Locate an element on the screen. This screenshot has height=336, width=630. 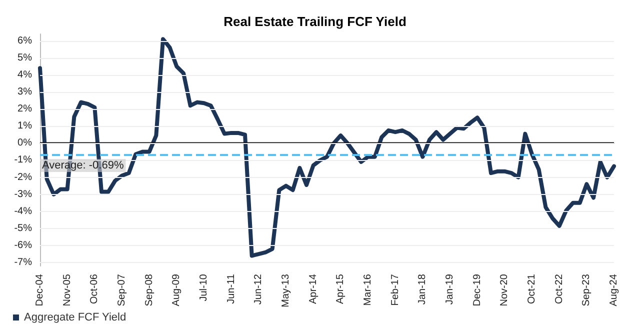
x-tick-label: Sep-07 is located at coordinates (122, 290).